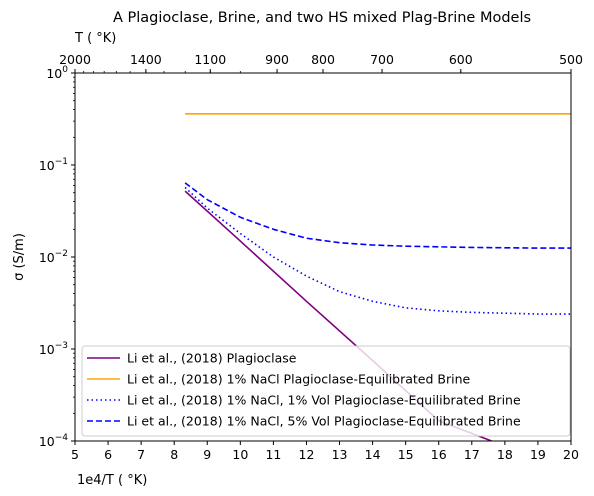 The width and height of the screenshot is (594, 496). I want to click on x-tick-label: 8, so click(174, 454).